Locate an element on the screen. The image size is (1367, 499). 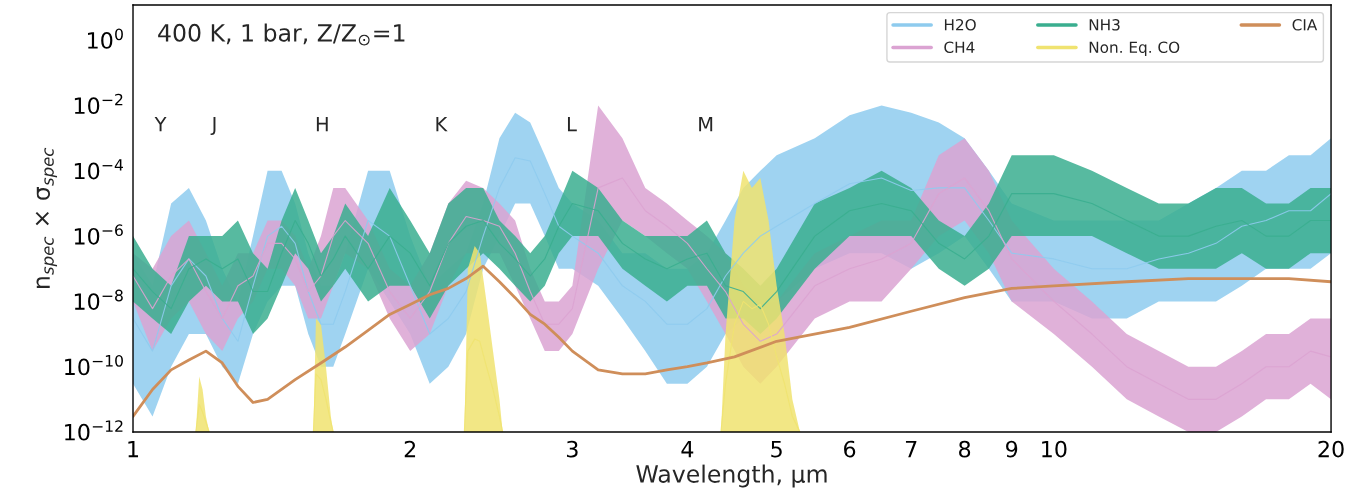
legend-label: H2O is located at coordinates (960, 25).